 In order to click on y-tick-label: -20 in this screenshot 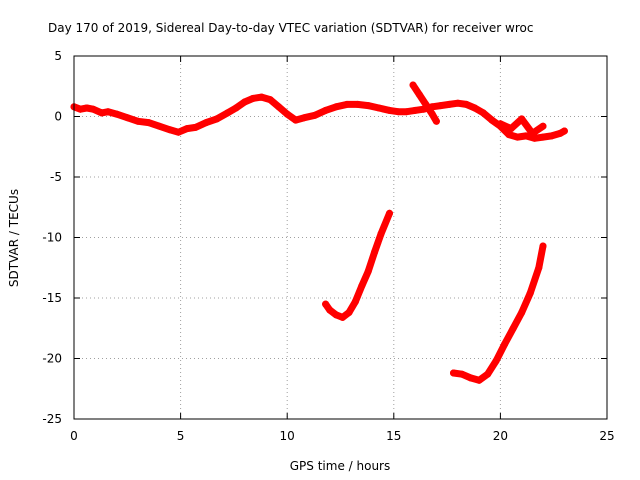, I will do `click(52, 359)`.